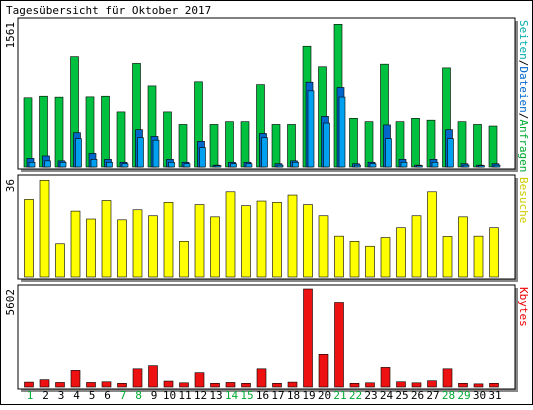 Image resolution: width=533 pixels, height=410 pixels. I want to click on x-tick-label: 29, so click(463, 395).